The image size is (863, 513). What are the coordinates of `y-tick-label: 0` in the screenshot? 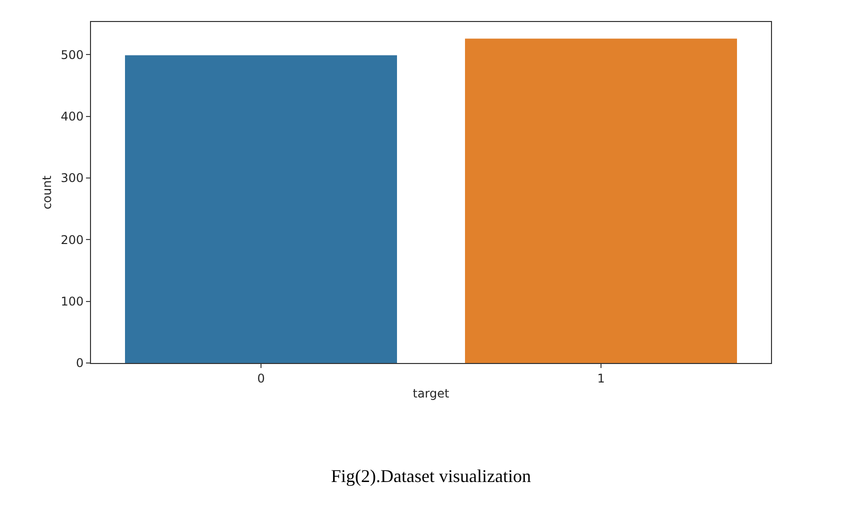 It's located at (80, 363).